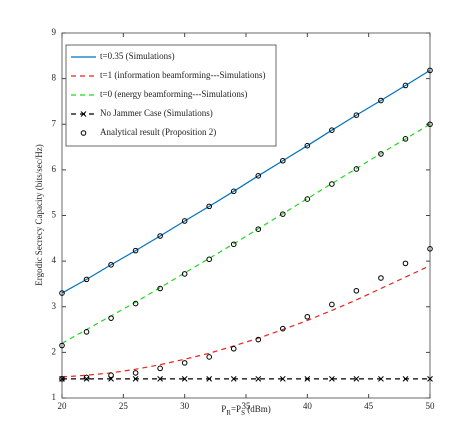 The height and width of the screenshot is (429, 474). What do you see at coordinates (185, 406) in the screenshot?
I see `x-tick-label: 30` at bounding box center [185, 406].